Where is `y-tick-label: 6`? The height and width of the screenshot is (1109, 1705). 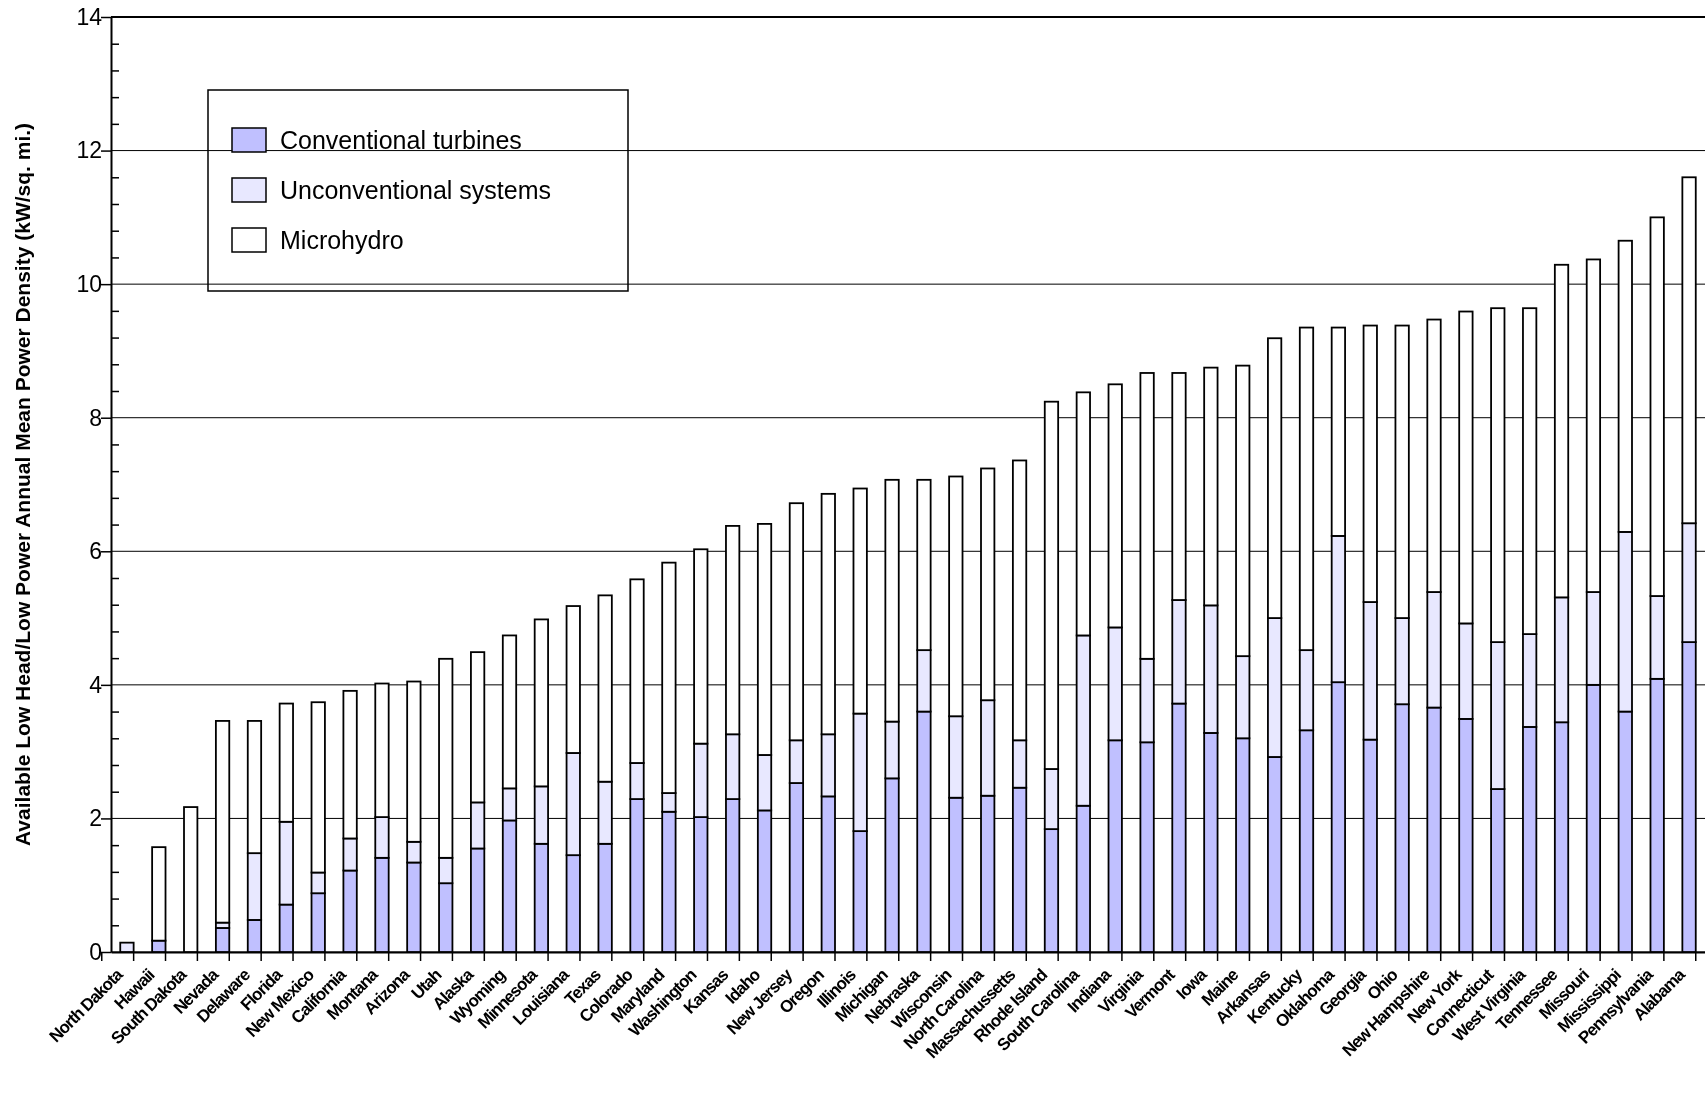 y-tick-label: 6 is located at coordinates (95, 551).